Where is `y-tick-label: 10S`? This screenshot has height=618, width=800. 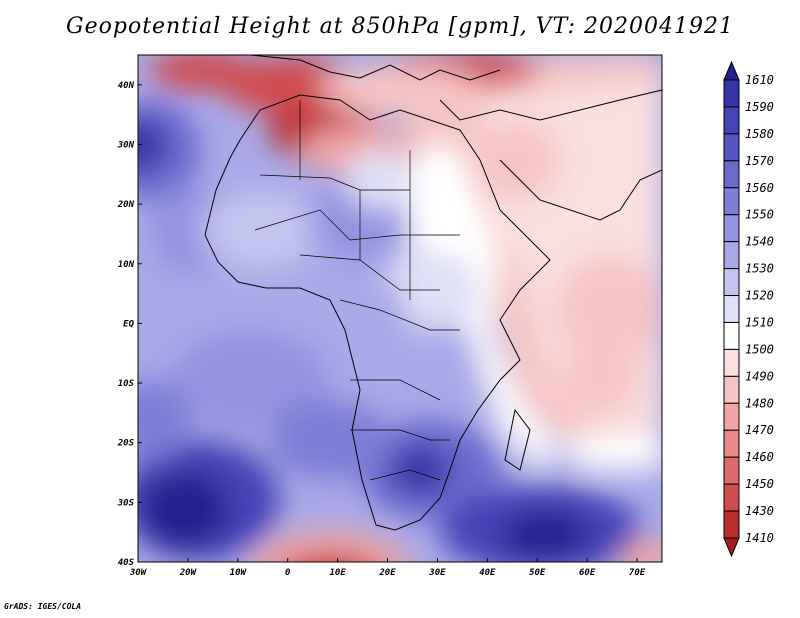 y-tick-label: 10S is located at coordinates (126, 384).